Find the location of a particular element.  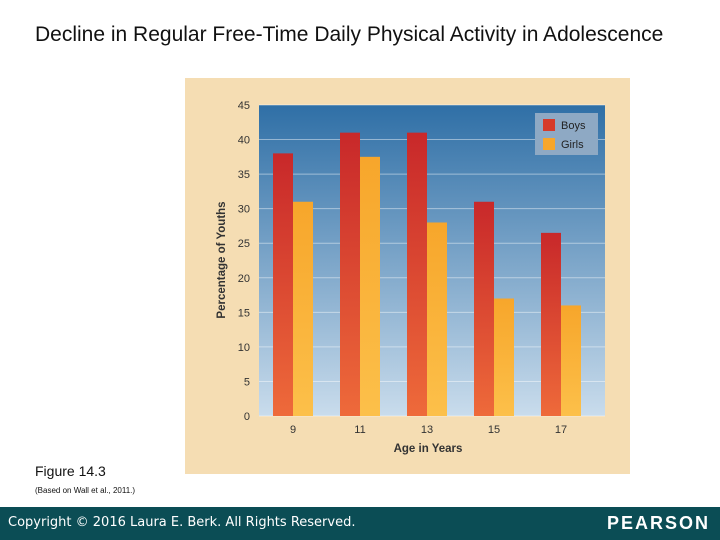

x-tick-label: 11 is located at coordinates (359, 430).